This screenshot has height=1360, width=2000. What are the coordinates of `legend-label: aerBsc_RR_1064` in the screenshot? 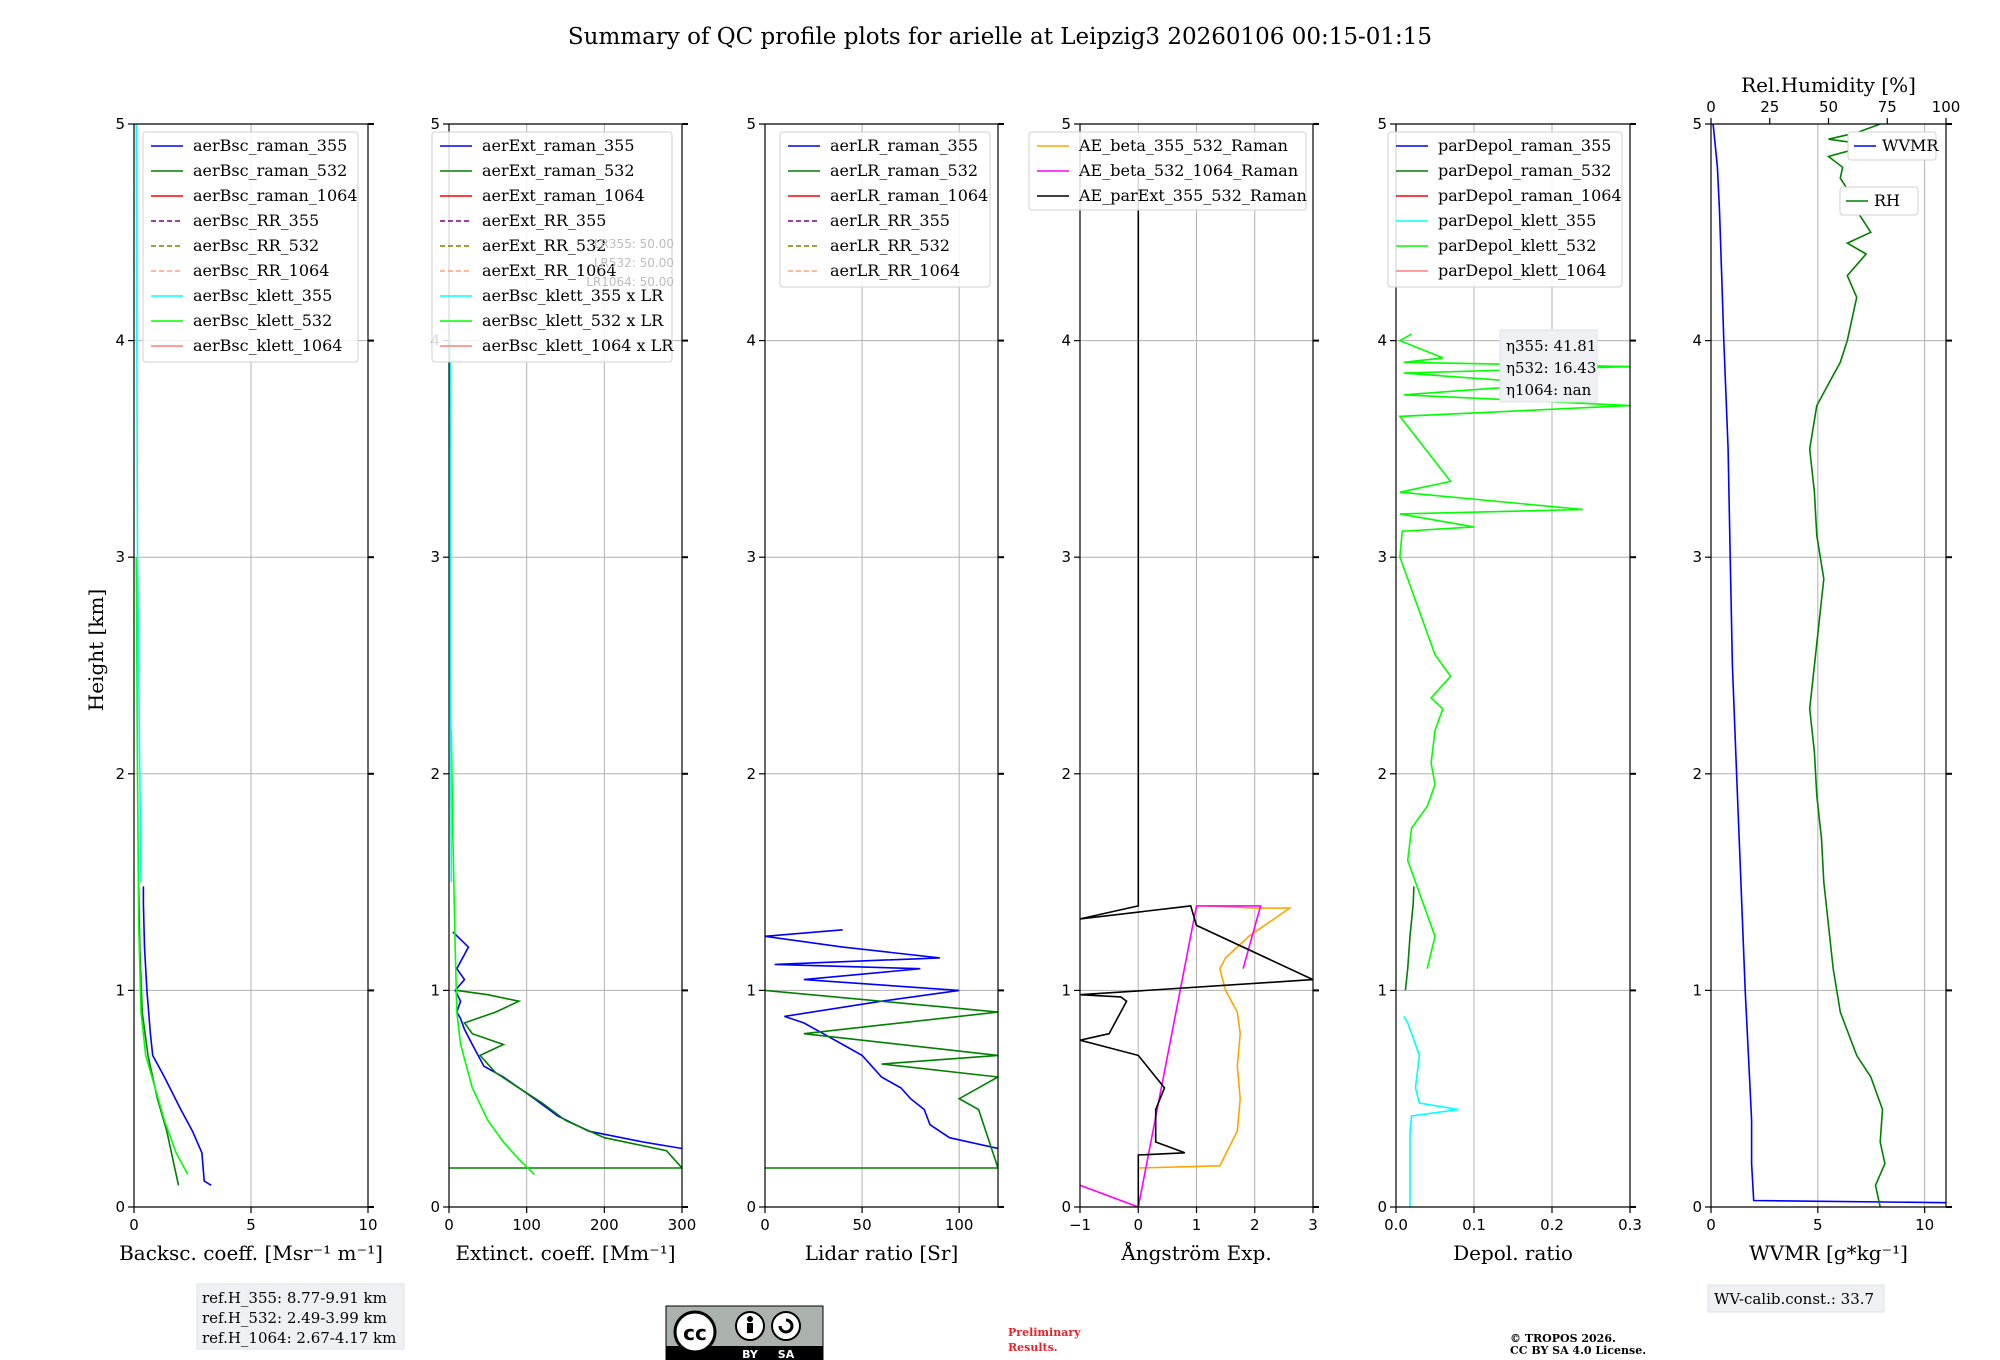 It's located at (261, 270).